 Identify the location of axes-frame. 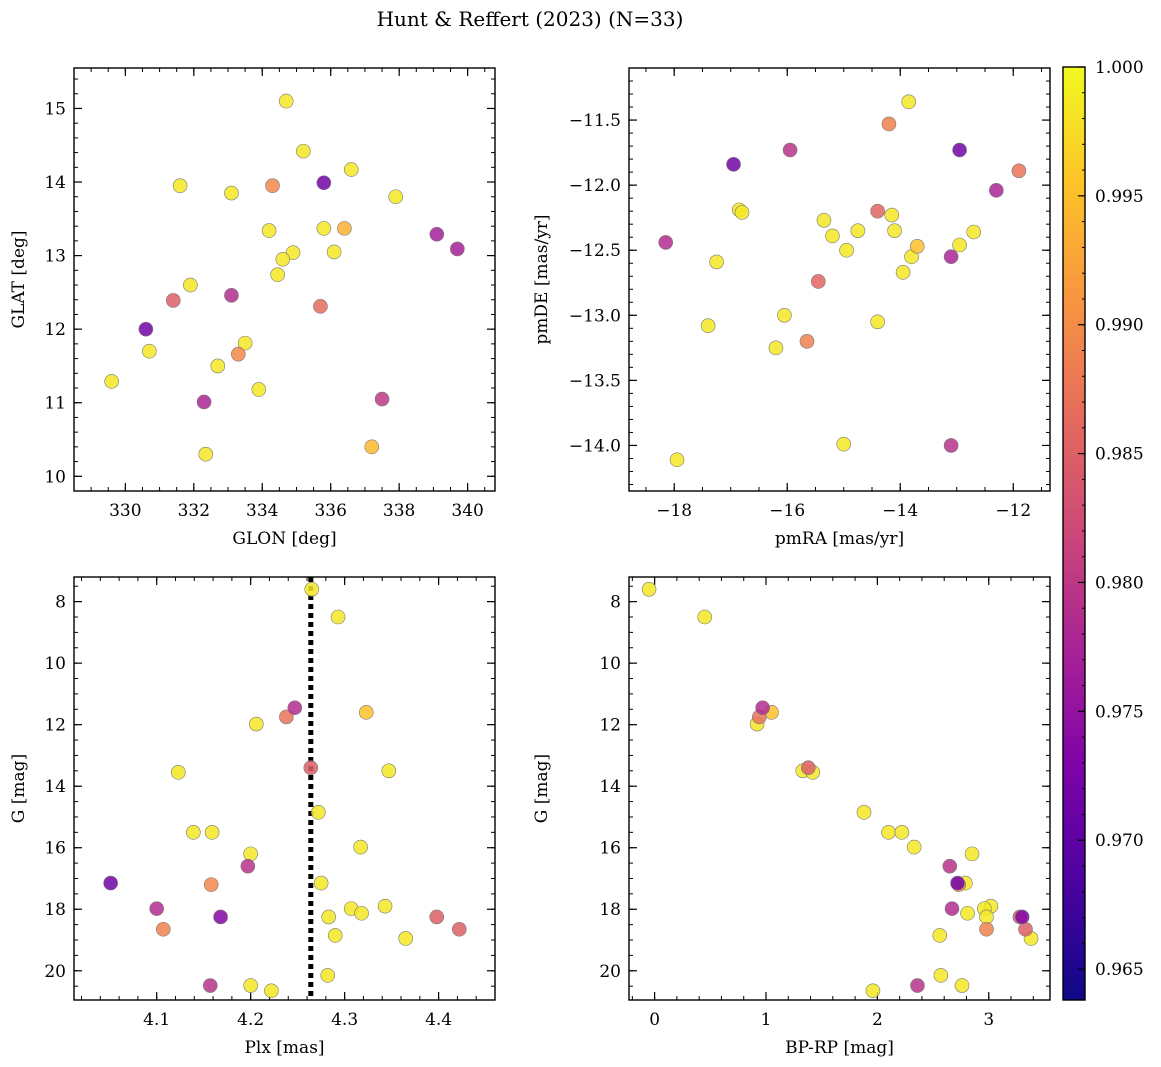
(284, 279).